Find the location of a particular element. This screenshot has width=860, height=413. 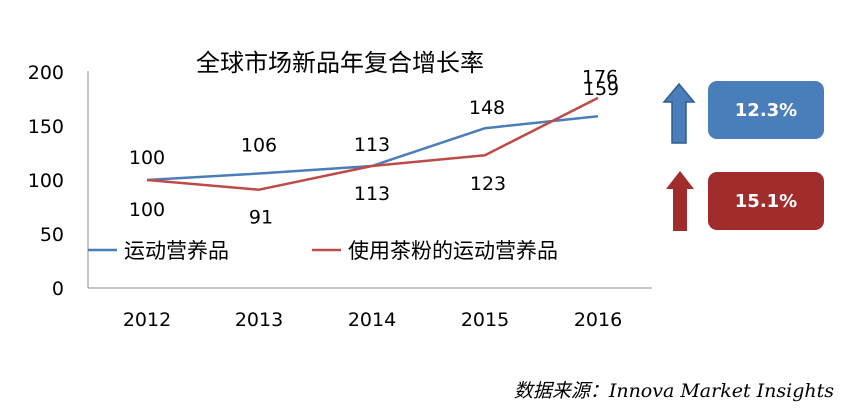

x-tick-label: 2015 is located at coordinates (485, 320).